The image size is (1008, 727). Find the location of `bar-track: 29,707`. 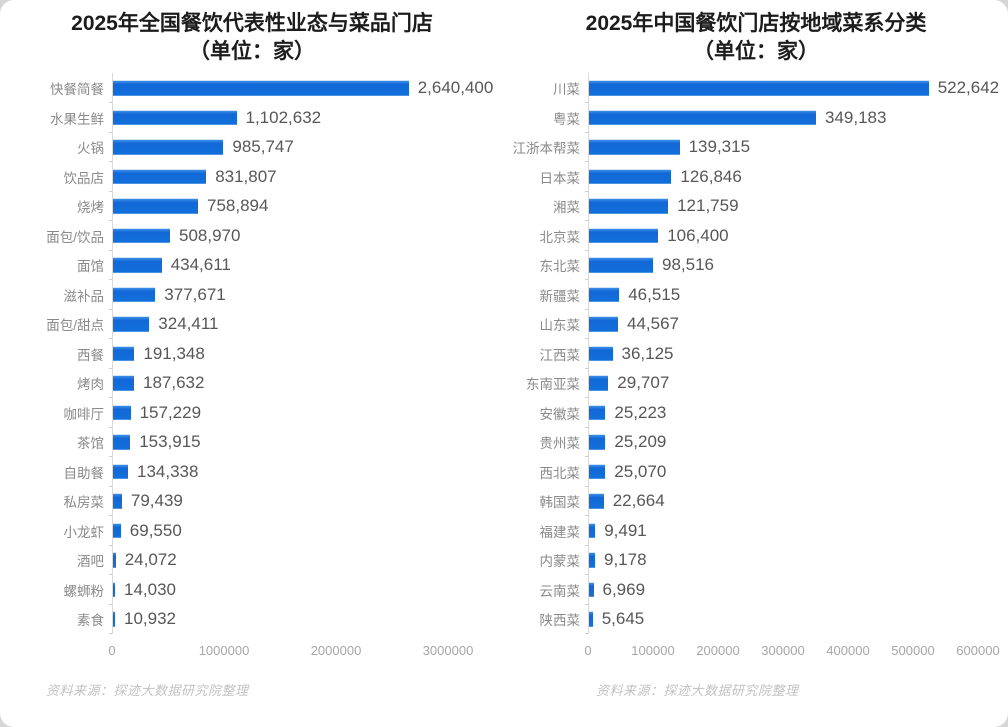

bar-track: 29,707 is located at coordinates (794, 383).